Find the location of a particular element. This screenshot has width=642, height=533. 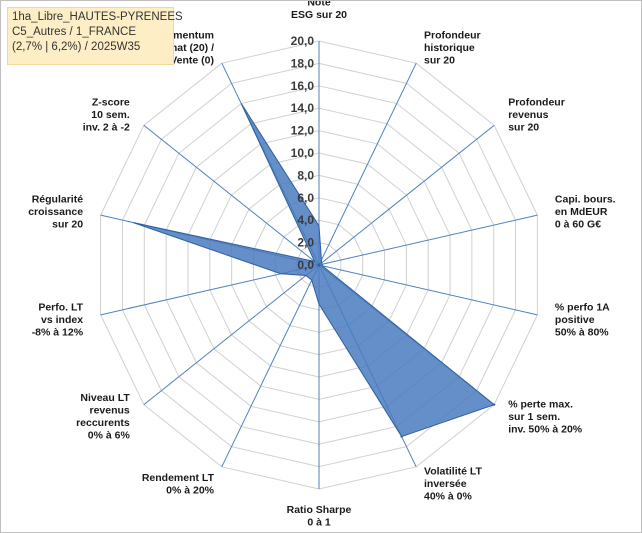

axis-label-line: historique is located at coordinates (449, 48).